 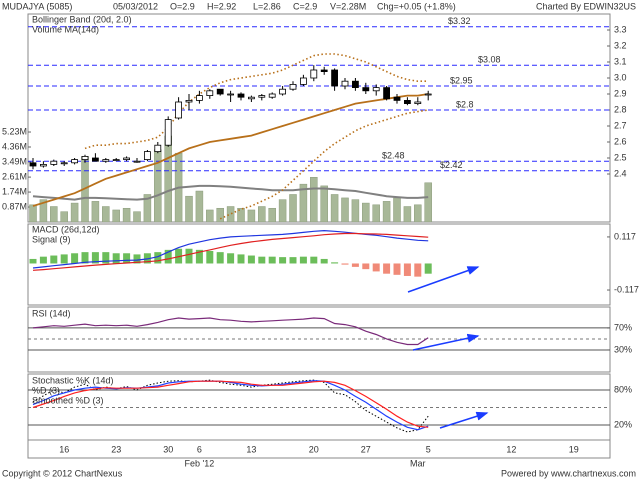 I want to click on y-tick-label: 2.5, so click(x=620, y=157).